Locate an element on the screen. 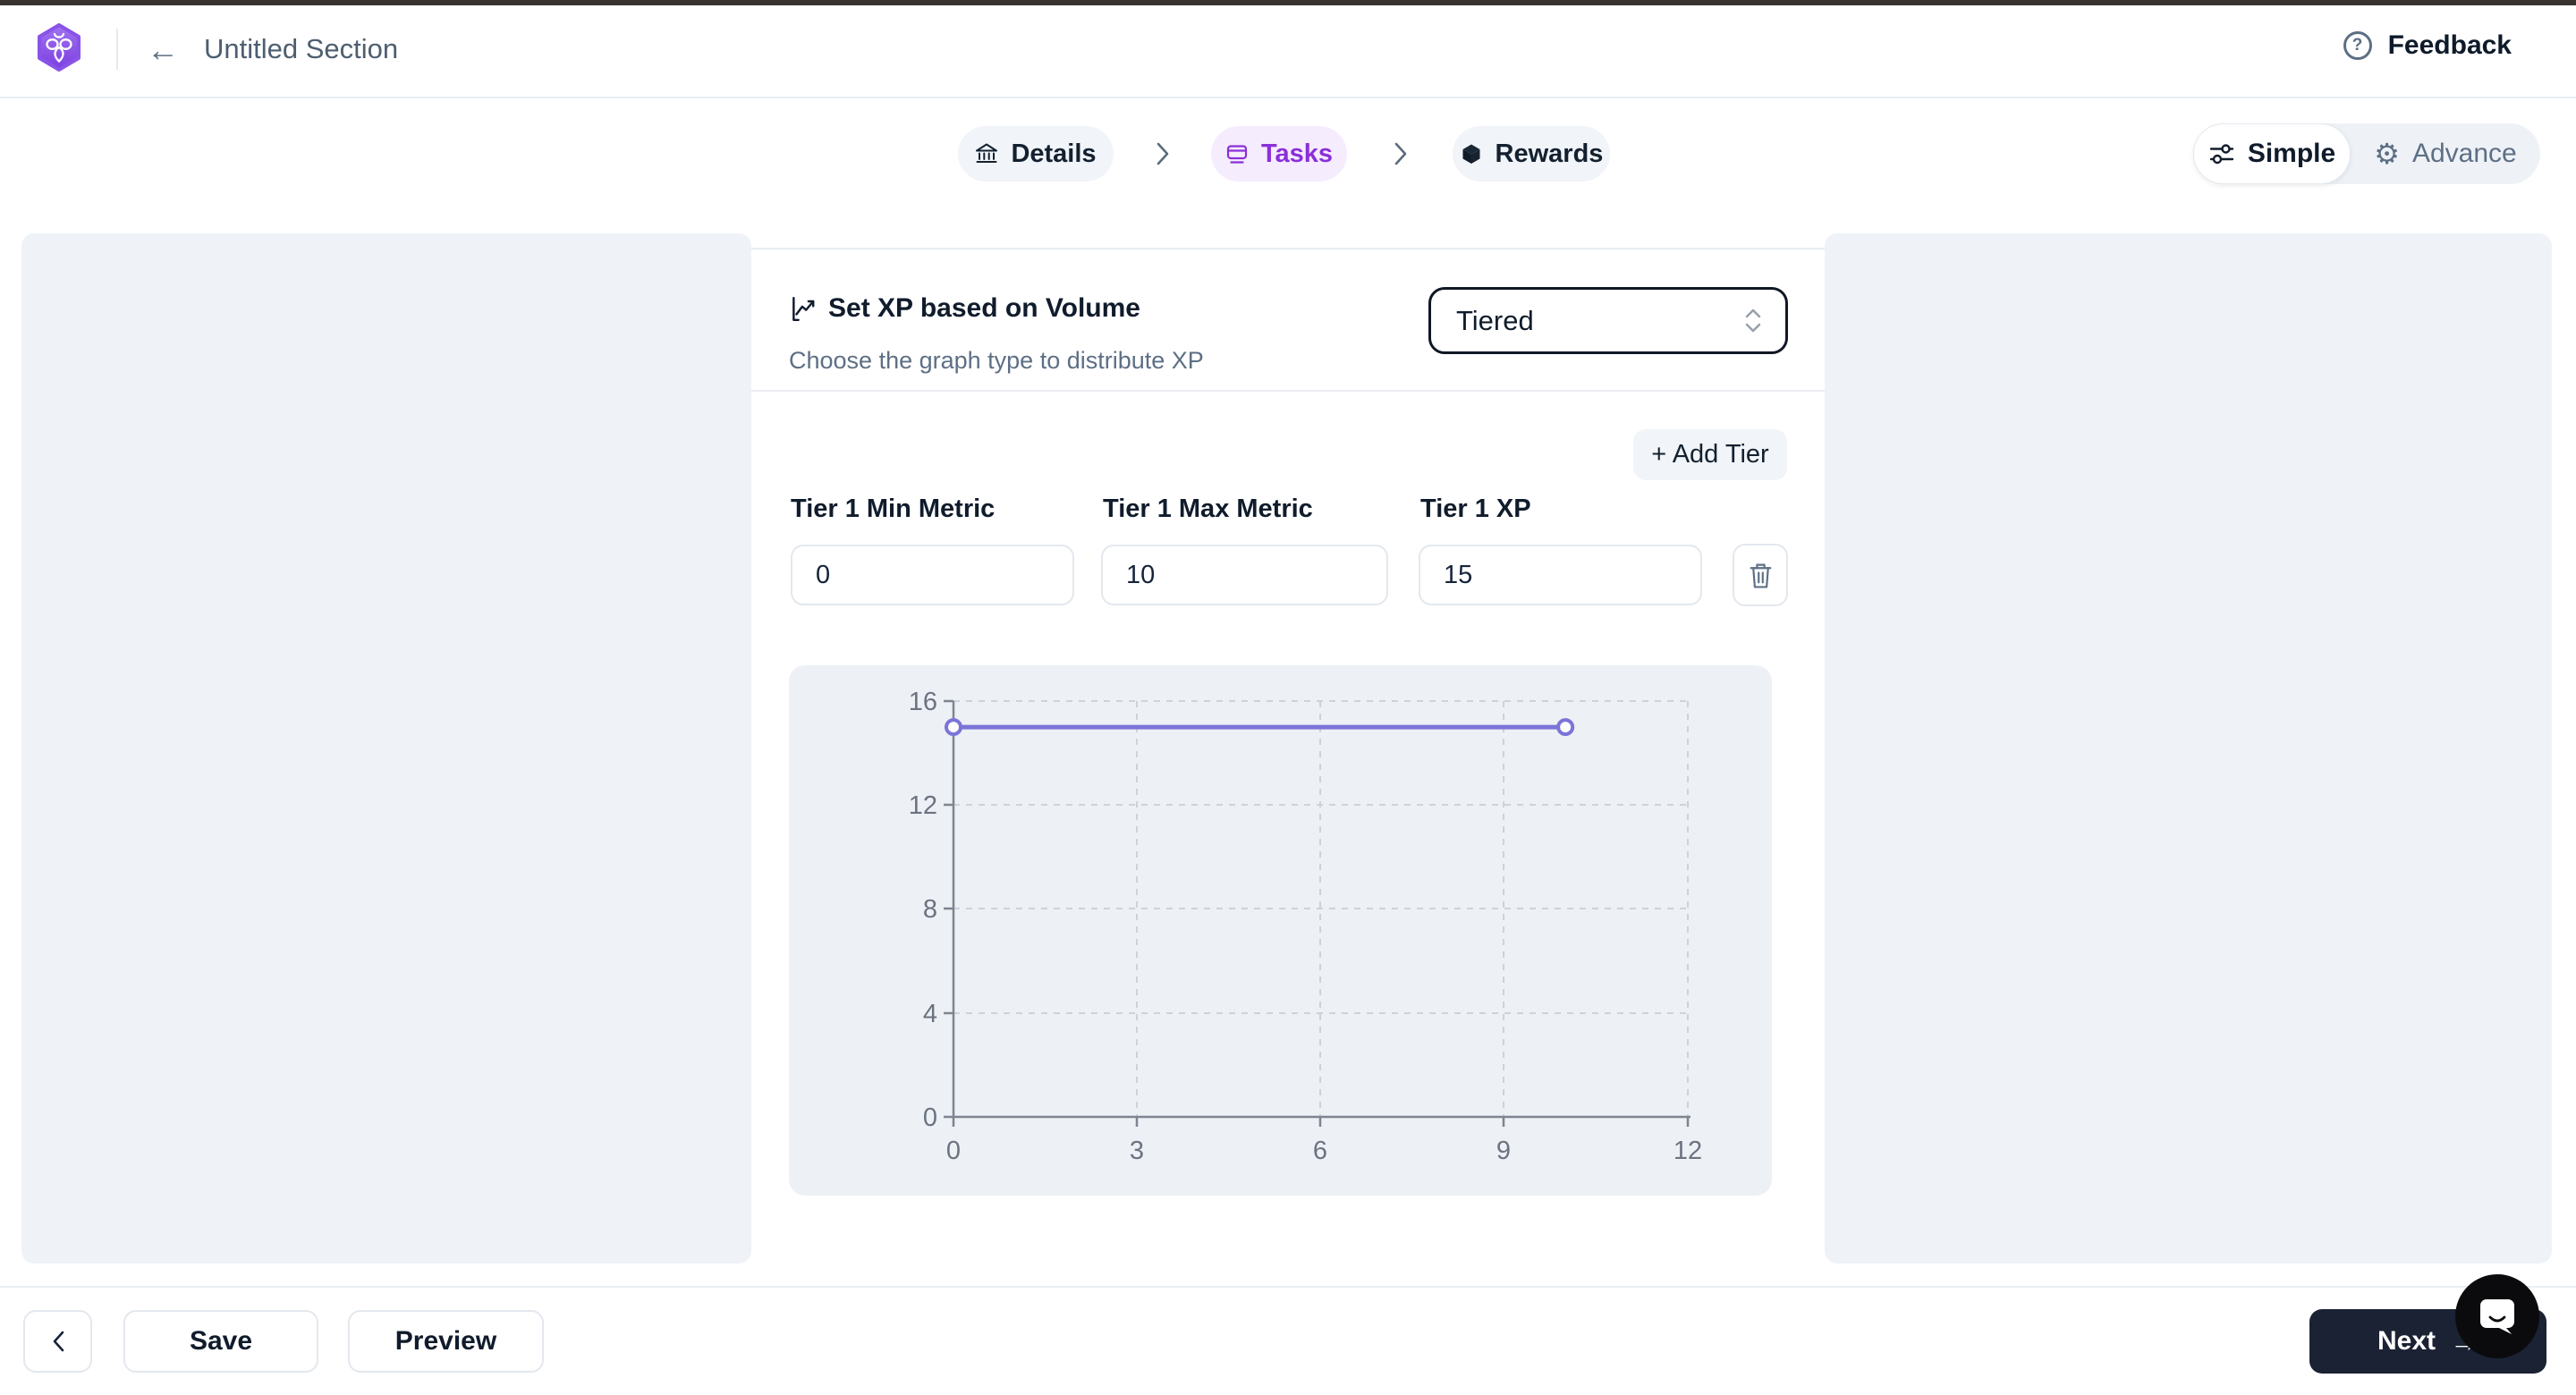 This screenshot has height=1395, width=2576. feedback-button: ? Feedback is located at coordinates (2427, 45).